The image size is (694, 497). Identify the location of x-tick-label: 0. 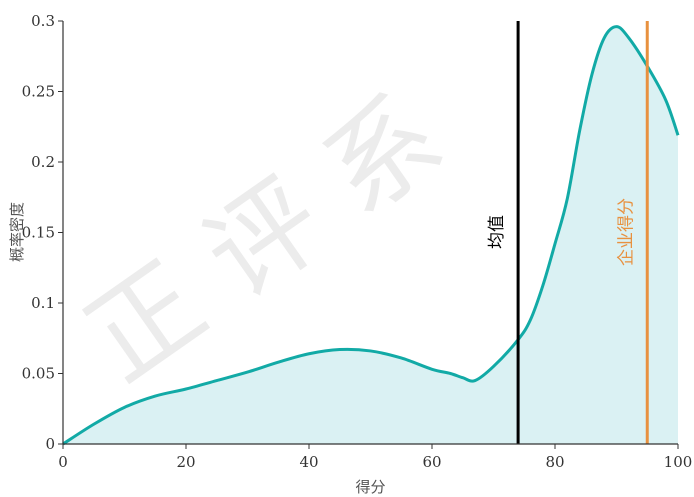
(63, 462).